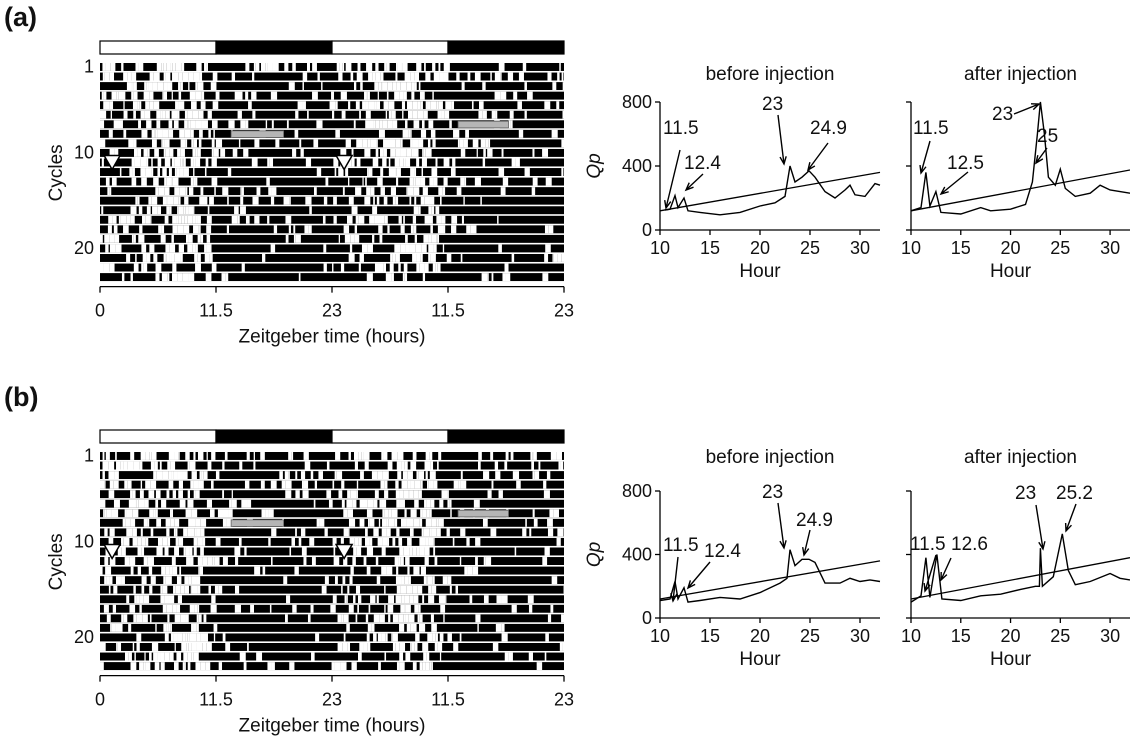 The image size is (1130, 756). I want to click on y-axis-title-group: Qp, so click(594, 554).